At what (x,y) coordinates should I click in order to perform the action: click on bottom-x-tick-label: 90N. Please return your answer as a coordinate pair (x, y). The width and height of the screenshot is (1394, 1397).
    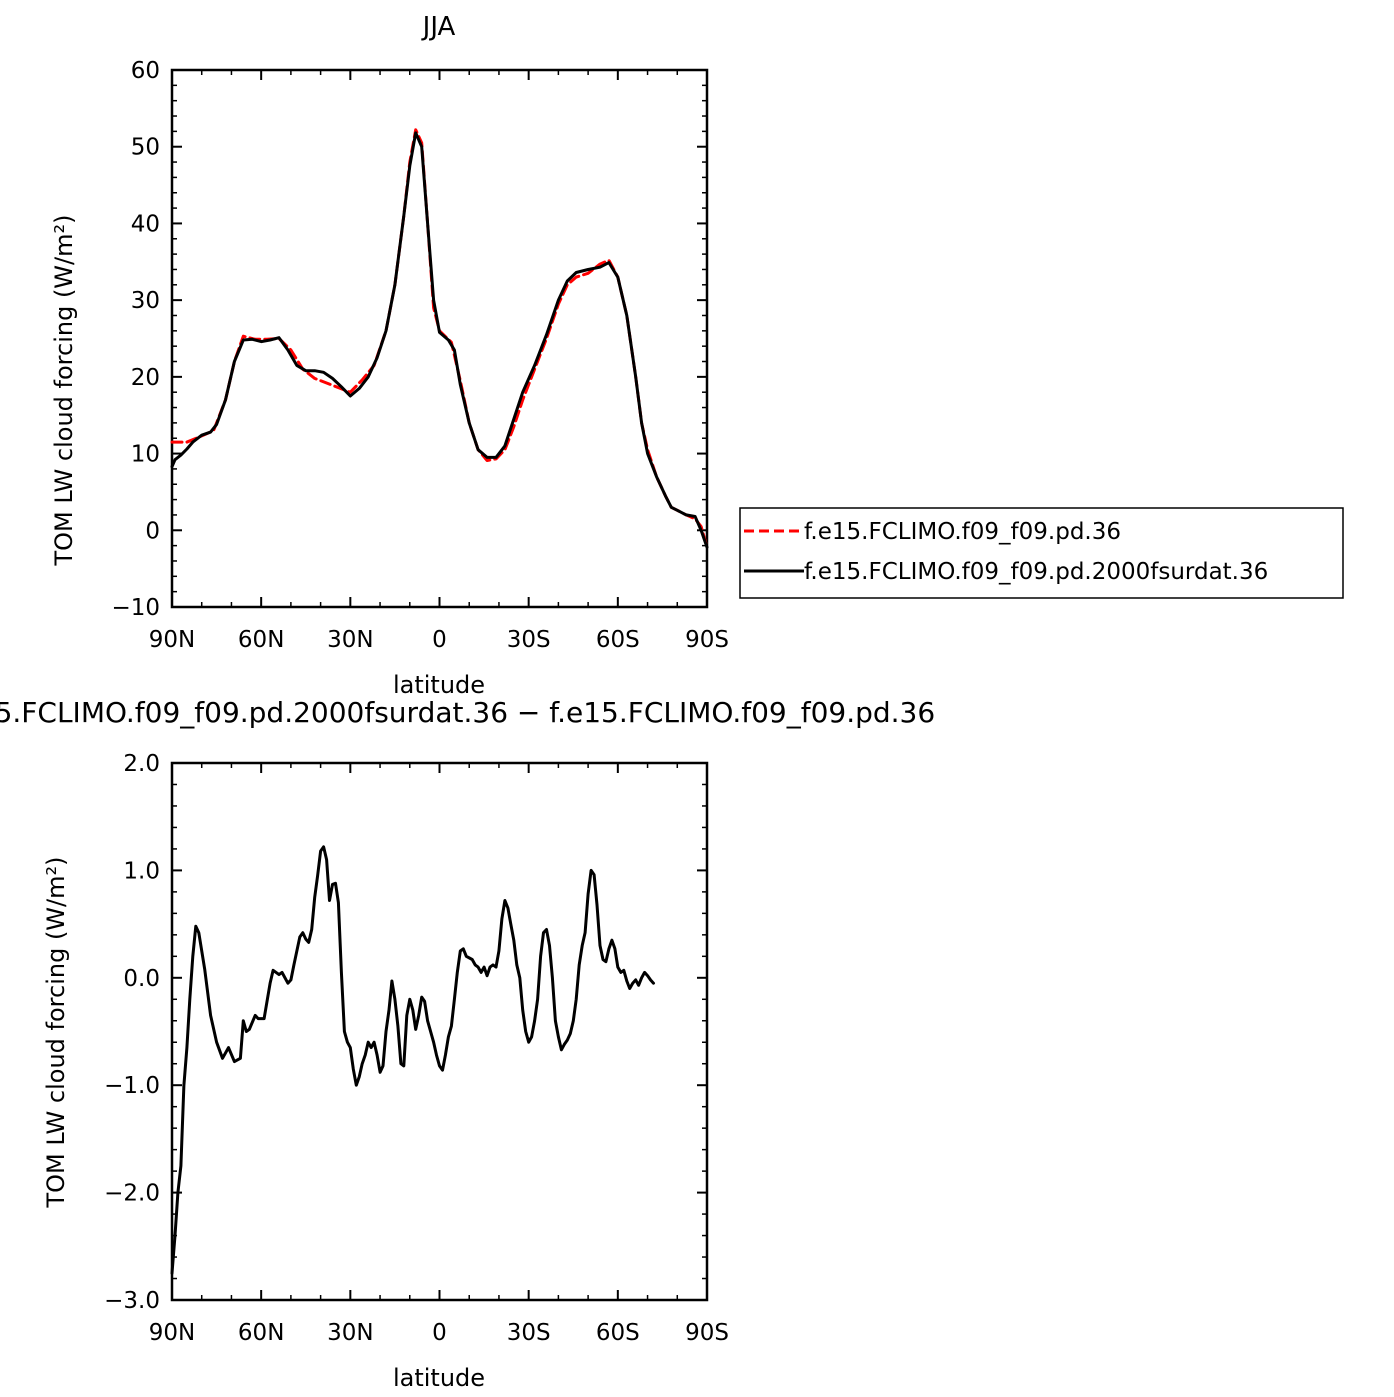
    Looking at the image, I should click on (172, 1333).